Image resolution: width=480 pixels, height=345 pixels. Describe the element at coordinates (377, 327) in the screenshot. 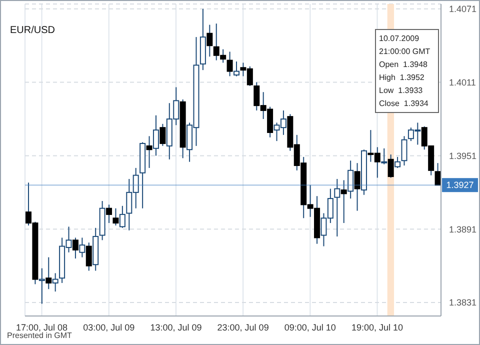

I see `x-tick-label: 19:00, Jul 10` at that location.